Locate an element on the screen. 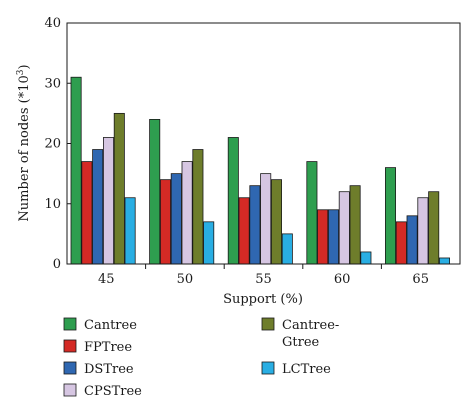 Image resolution: width=474 pixels, height=413 pixels. legend-swatch-fptree is located at coordinates (70, 346).